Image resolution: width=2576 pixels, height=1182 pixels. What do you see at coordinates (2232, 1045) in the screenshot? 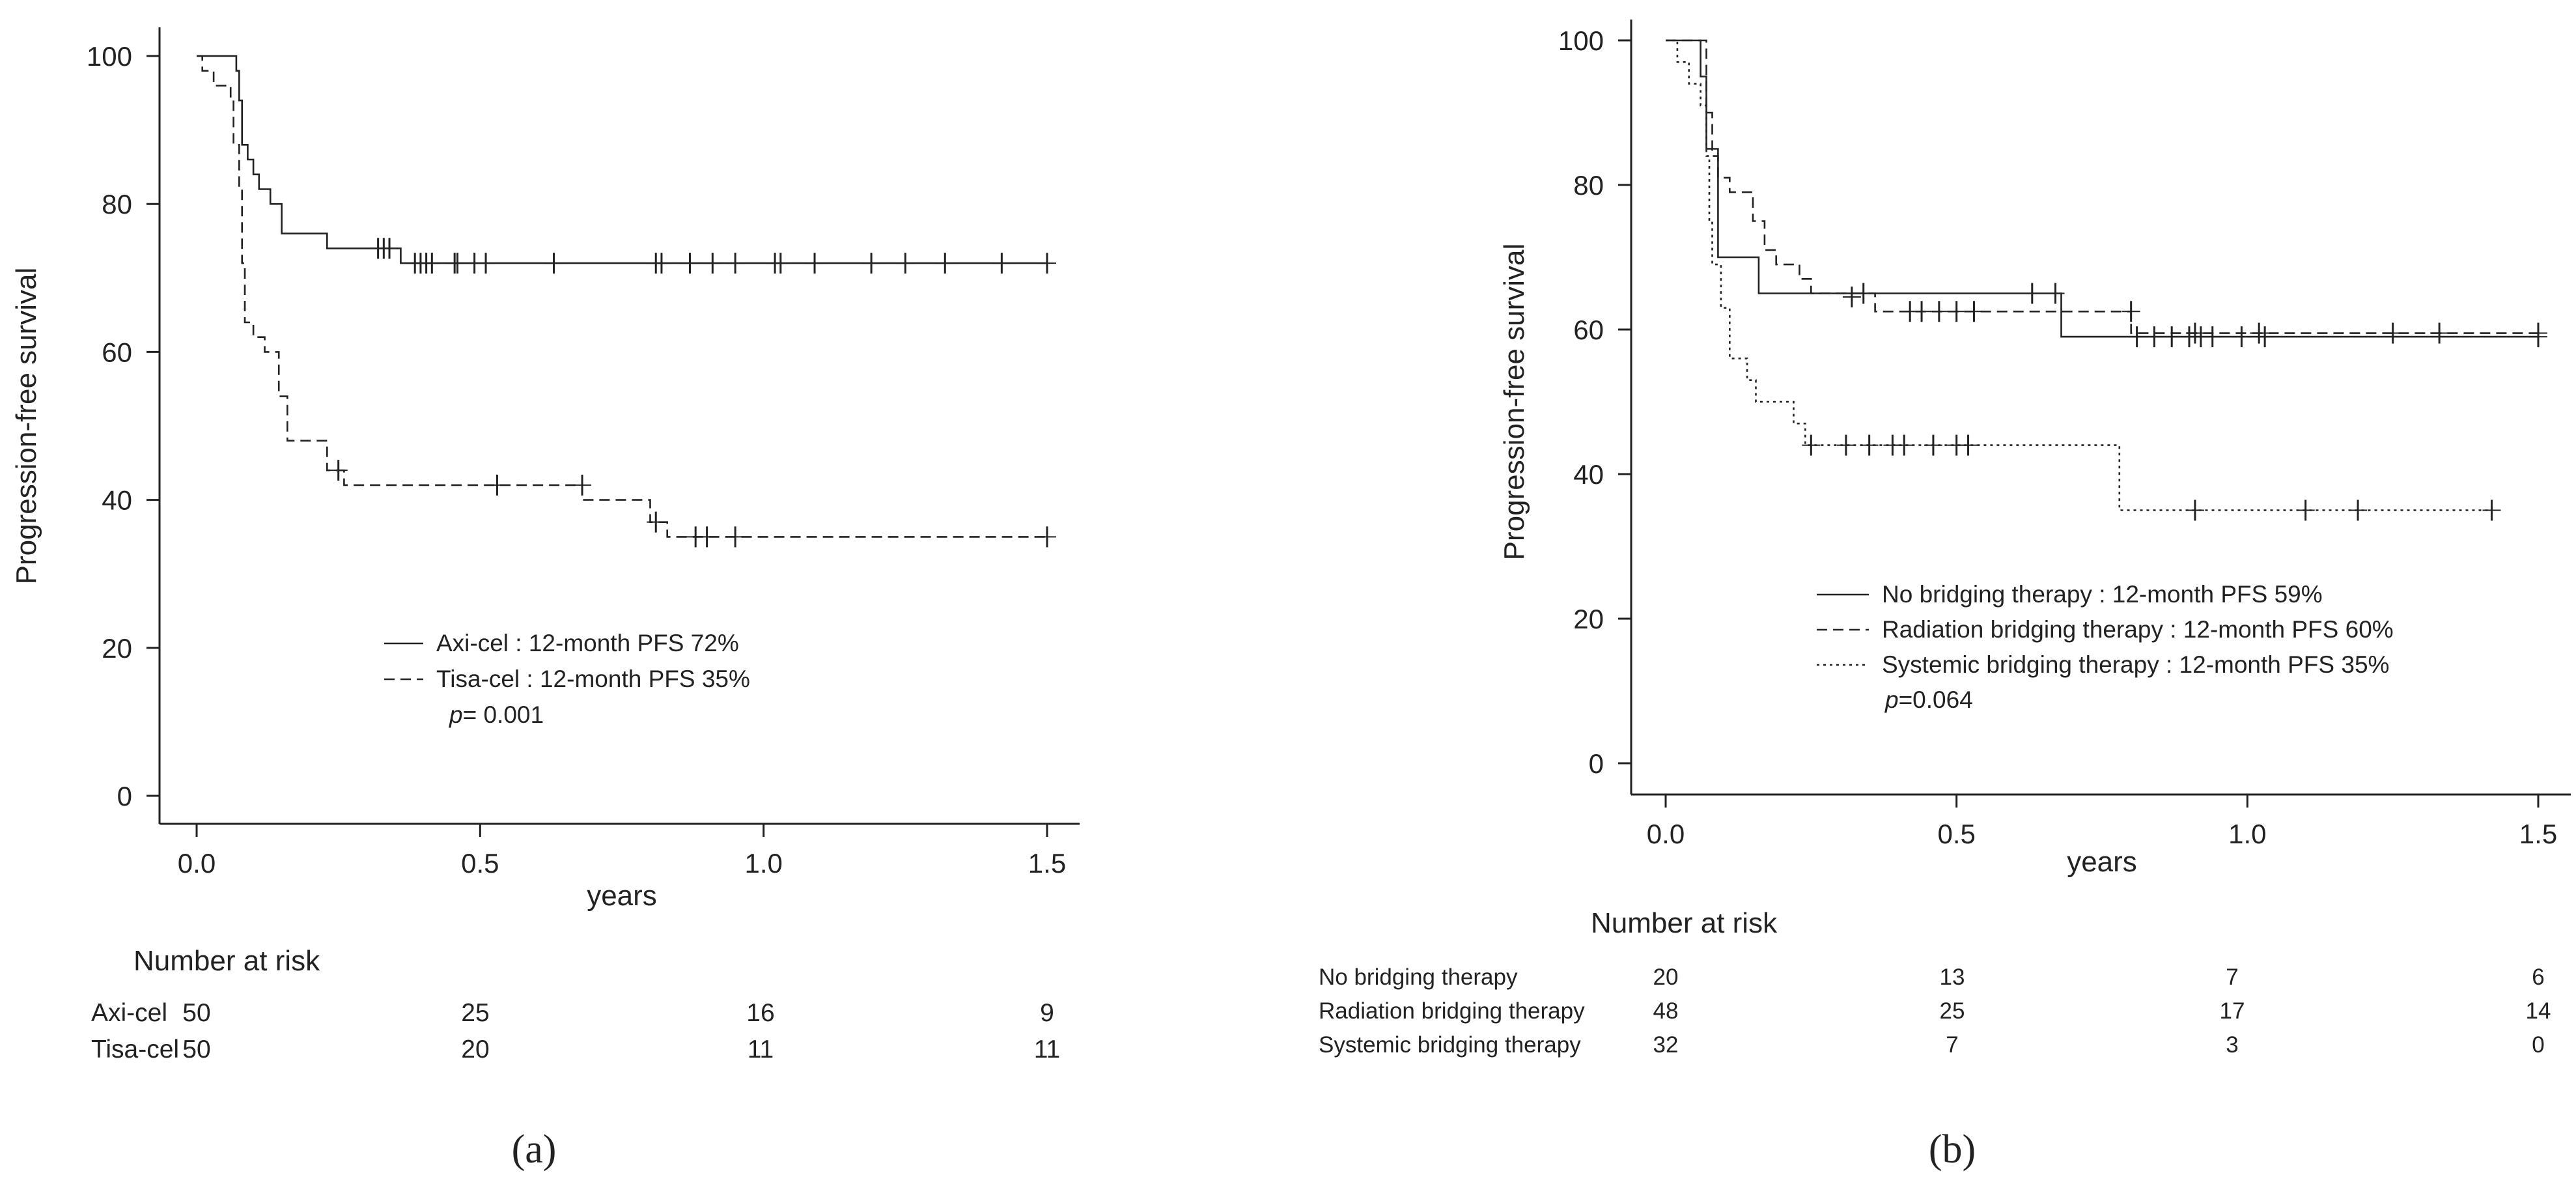
I see `risk-count: 3` at bounding box center [2232, 1045].